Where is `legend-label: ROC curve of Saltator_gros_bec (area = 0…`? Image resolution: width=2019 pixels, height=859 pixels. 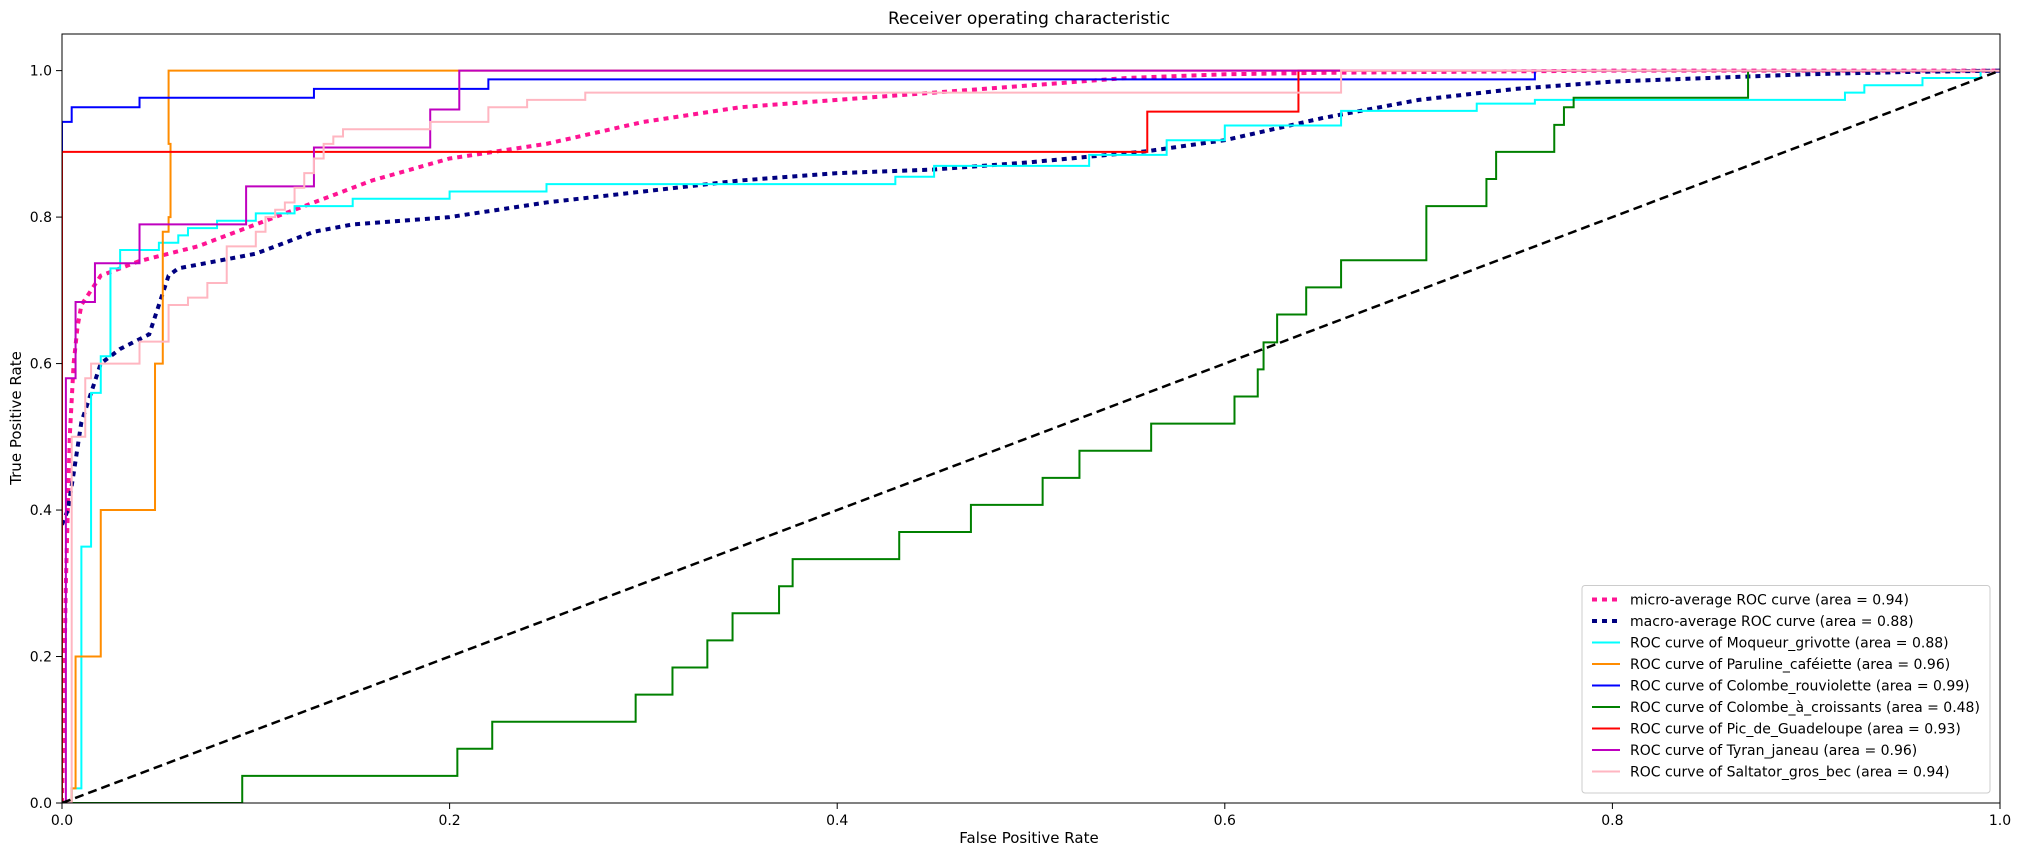 legend-label: ROC curve of Saltator_gros_bec (area = 0… is located at coordinates (1790, 773).